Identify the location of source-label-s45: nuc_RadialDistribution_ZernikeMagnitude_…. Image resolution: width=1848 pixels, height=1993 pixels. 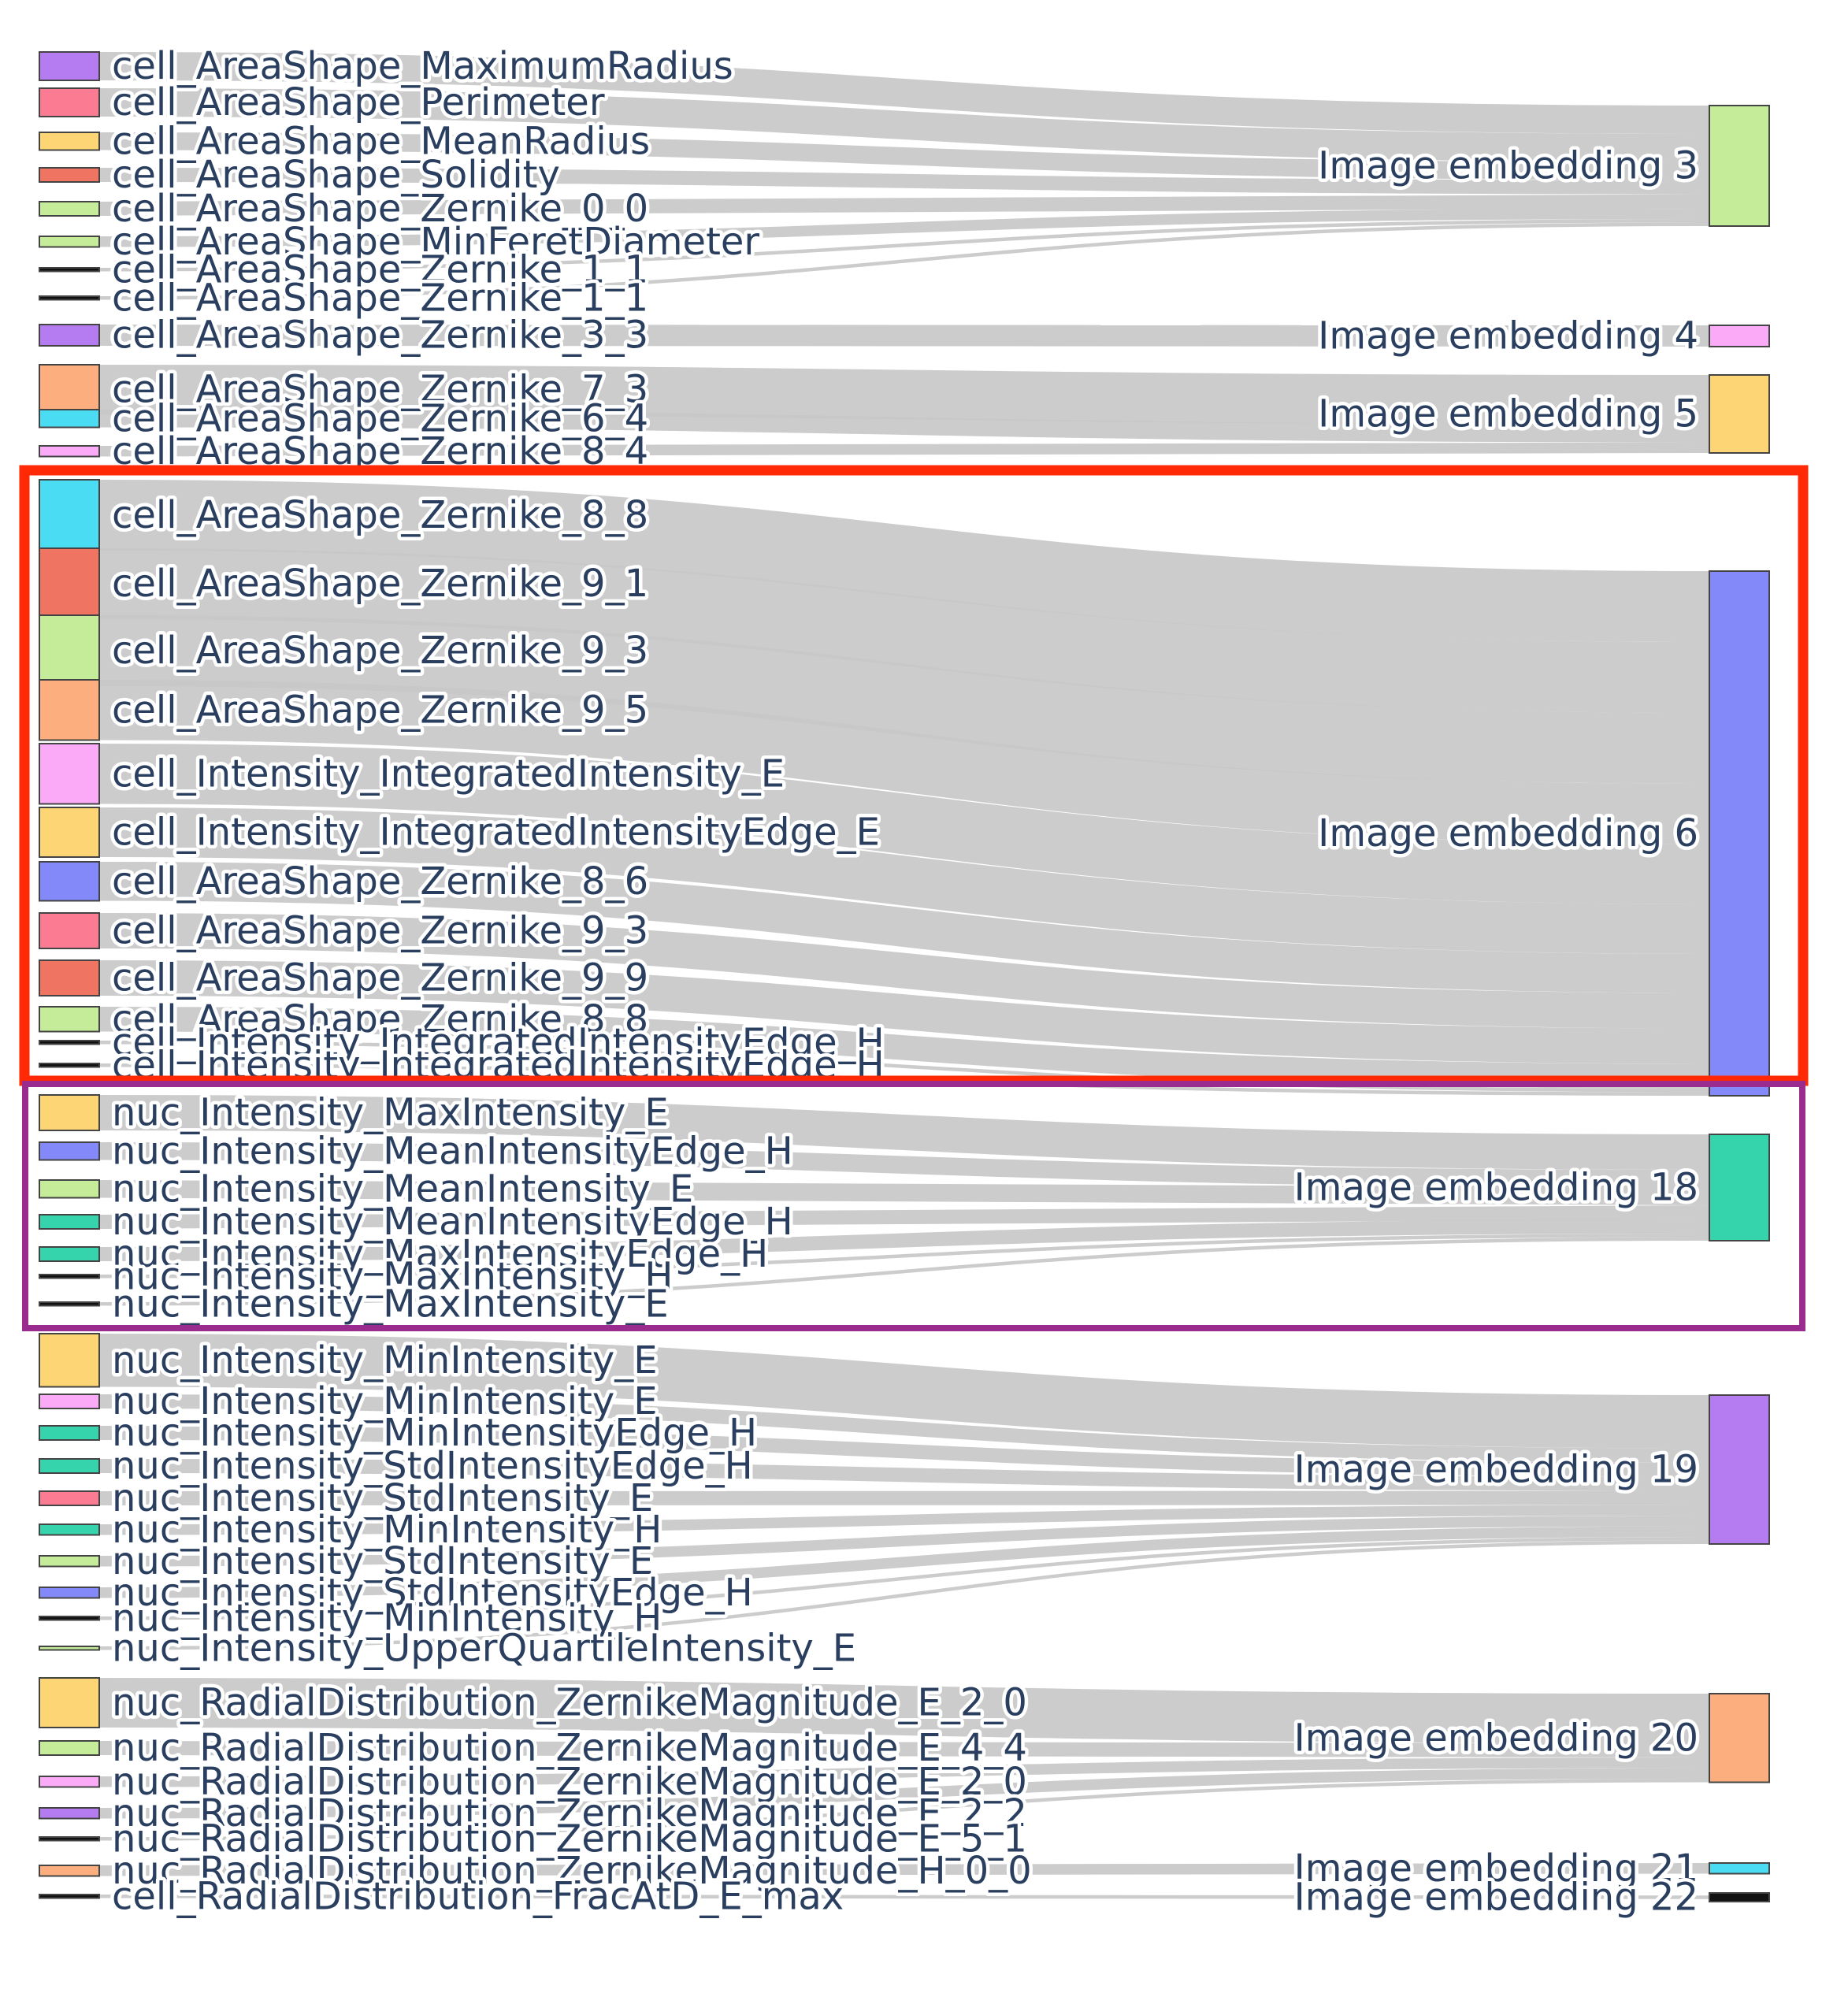
(569, 1839).